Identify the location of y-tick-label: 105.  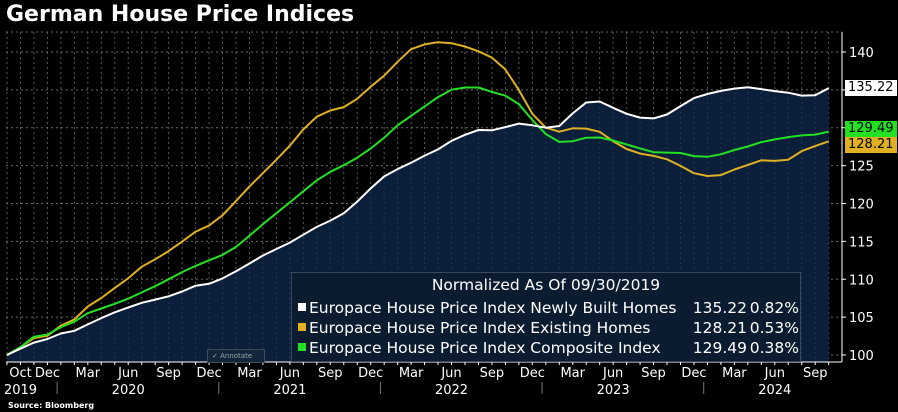
(861, 318).